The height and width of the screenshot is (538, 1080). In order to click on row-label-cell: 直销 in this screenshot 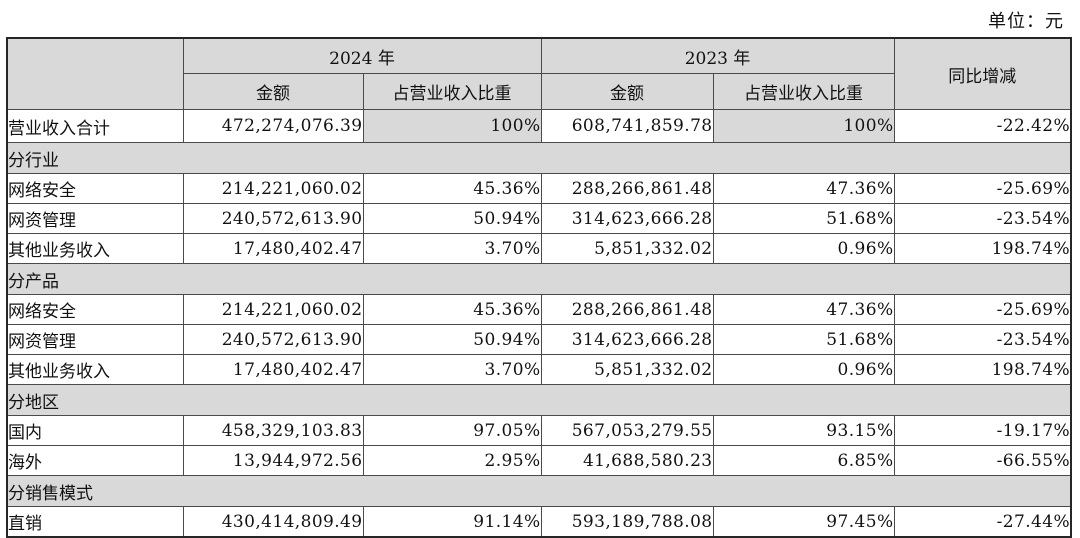, I will do `click(95, 522)`.